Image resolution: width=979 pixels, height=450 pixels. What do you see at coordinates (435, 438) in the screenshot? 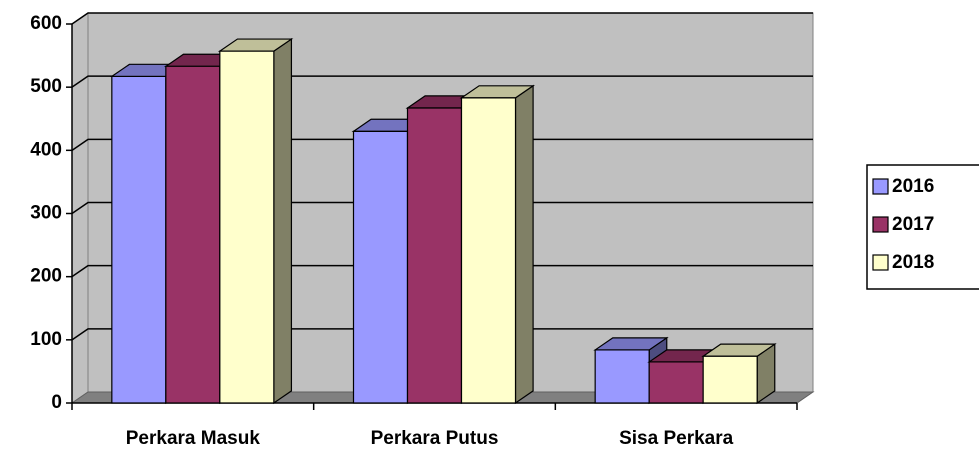
I see `x-tick-label: Perkara Putus` at bounding box center [435, 438].